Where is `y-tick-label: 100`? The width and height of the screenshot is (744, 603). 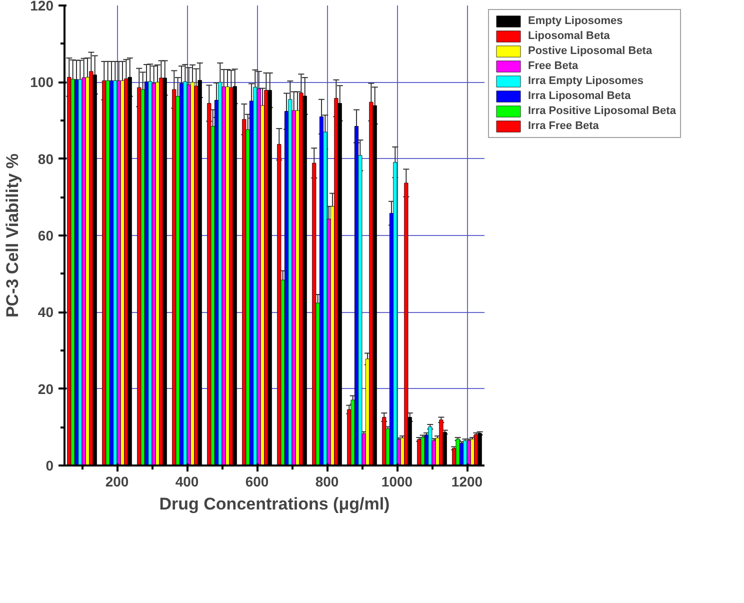
y-tick-label: 100 is located at coordinates (42, 82).